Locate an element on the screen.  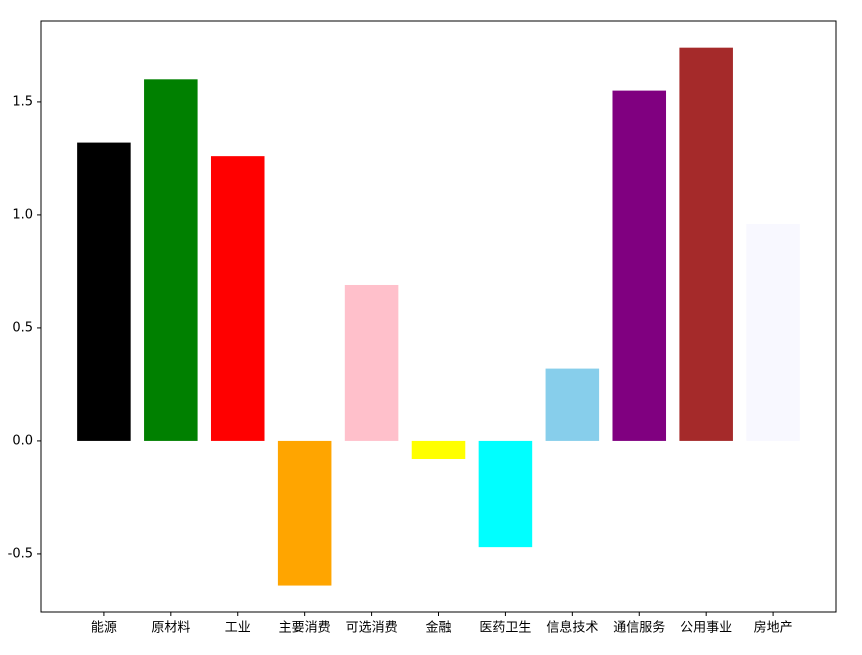
y-tick-label: 0.5 is located at coordinates (22, 327).